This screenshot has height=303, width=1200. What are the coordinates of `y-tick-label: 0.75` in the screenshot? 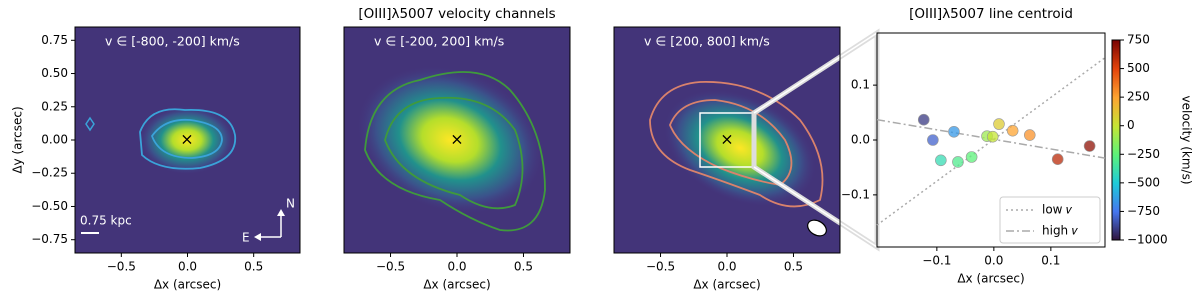 It's located at (54, 40).